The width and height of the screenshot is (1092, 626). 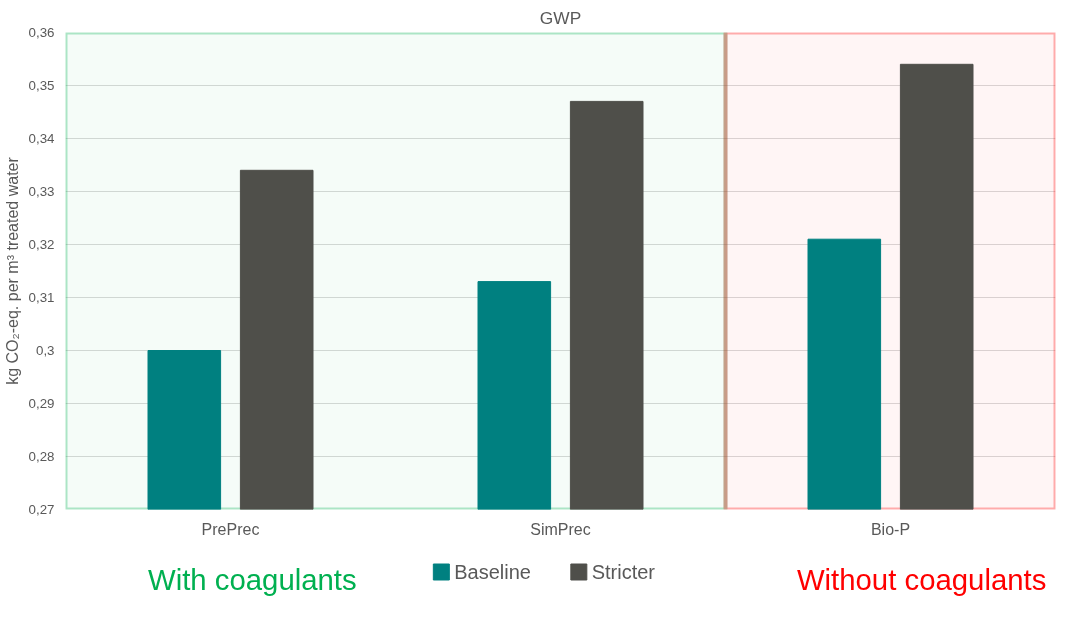 What do you see at coordinates (41, 456) in the screenshot?
I see `y-tick-label: 0,28` at bounding box center [41, 456].